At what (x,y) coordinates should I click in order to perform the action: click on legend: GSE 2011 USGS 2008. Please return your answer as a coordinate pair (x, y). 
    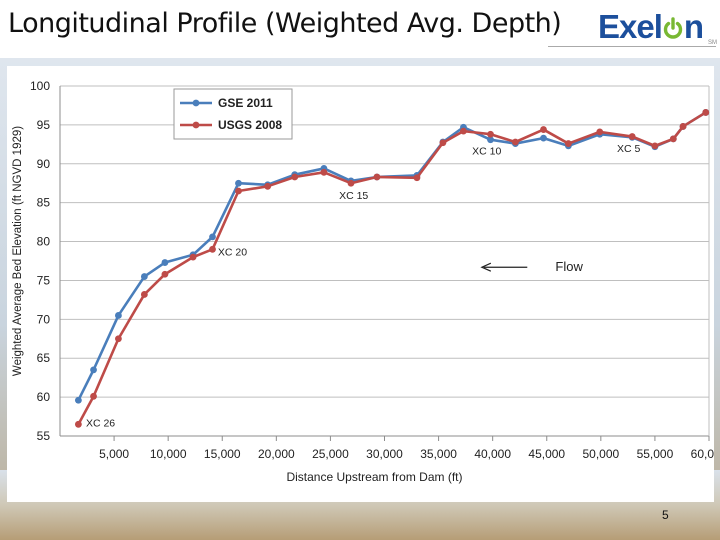
    Looking at the image, I should click on (233, 114).